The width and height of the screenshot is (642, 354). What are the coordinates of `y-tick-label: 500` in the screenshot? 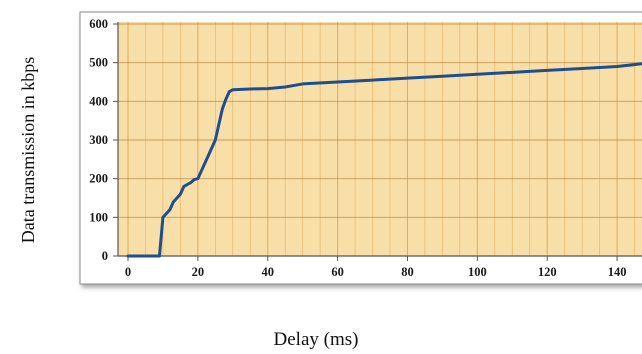 It's located at (98, 63).